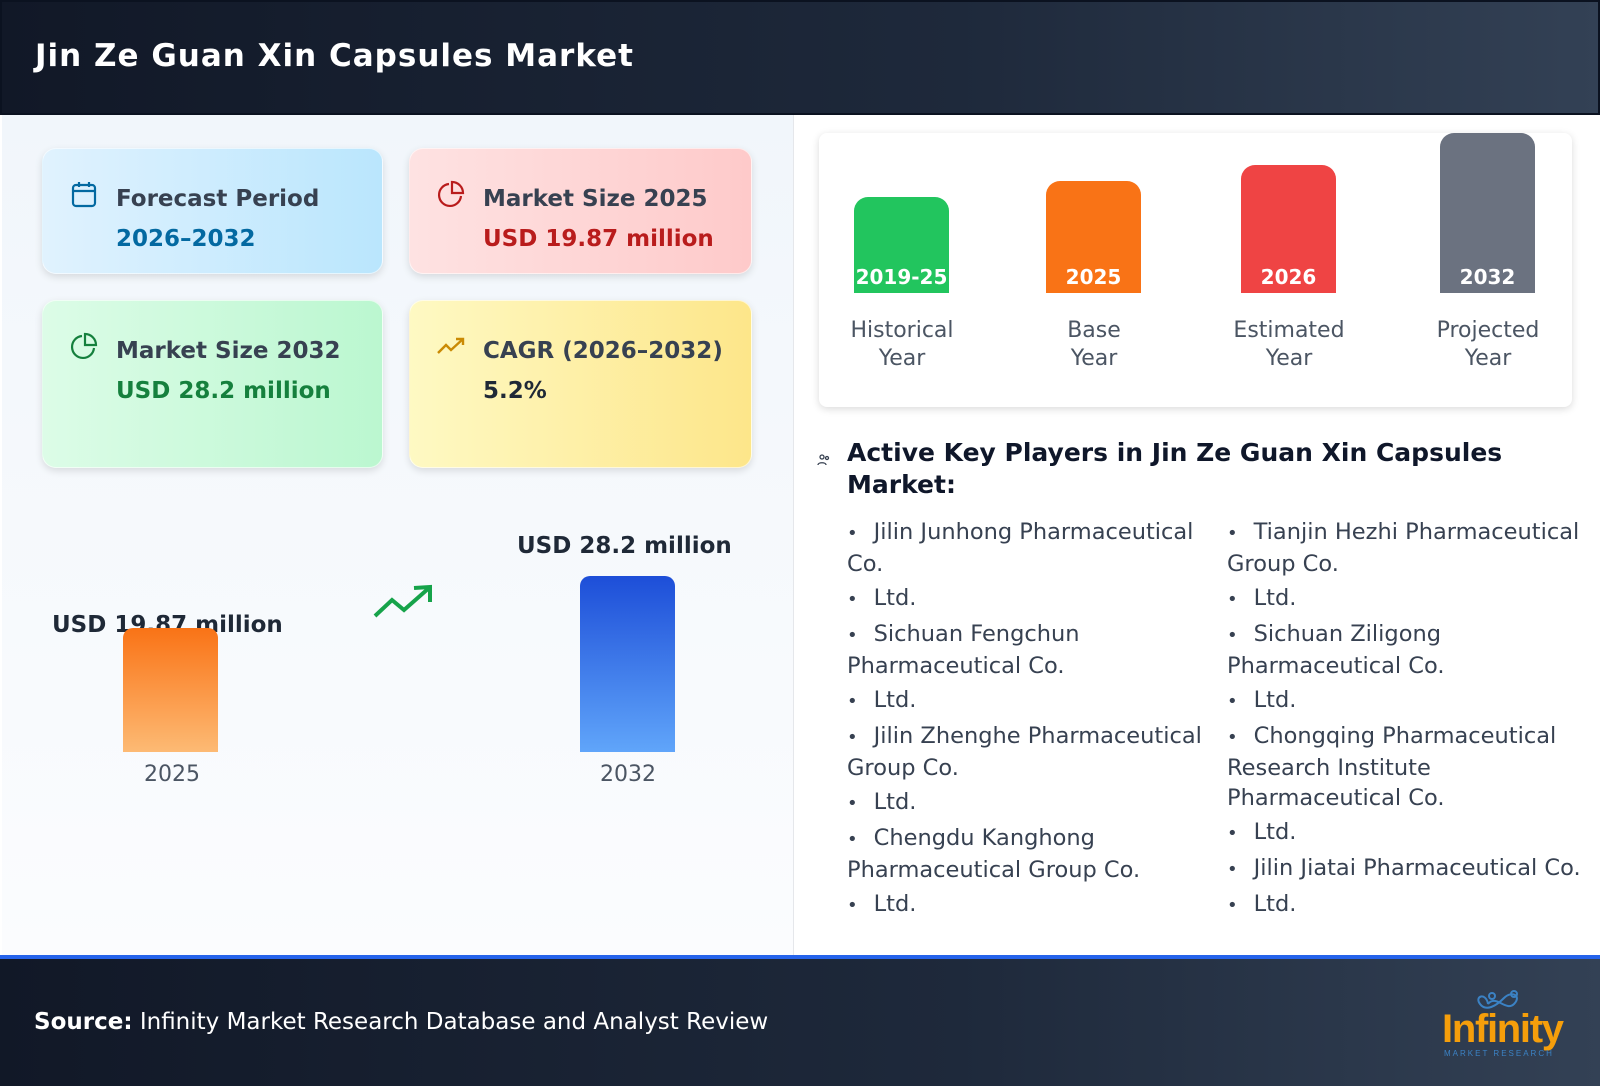 This screenshot has width=1600, height=1086. I want to click on timeline-item-base: 2025, so click(1121, 213).